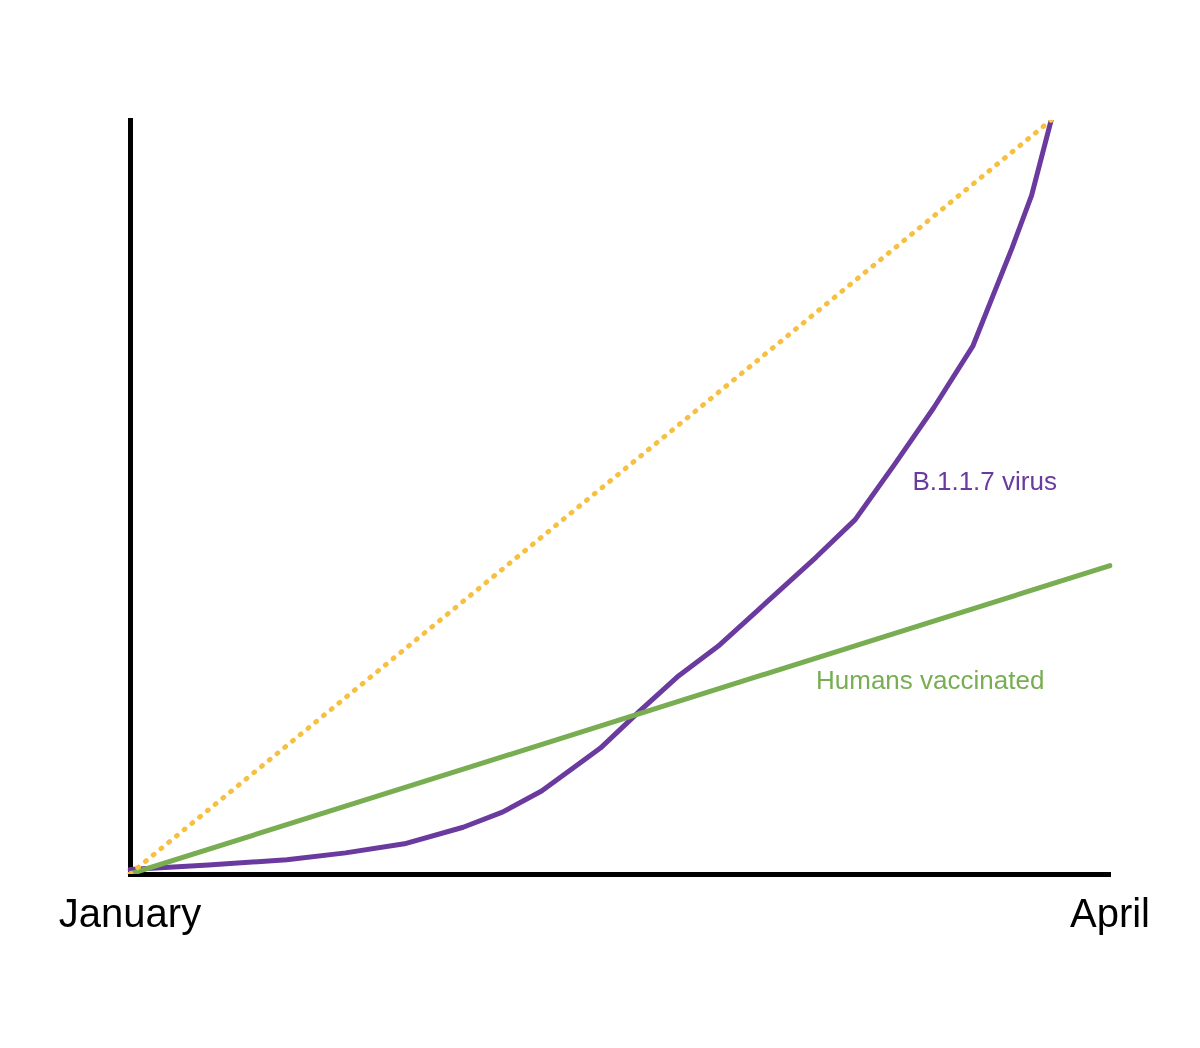 Image resolution: width=1200 pixels, height=1048 pixels. I want to click on series-label: Humans vaccinated, so click(930, 680).